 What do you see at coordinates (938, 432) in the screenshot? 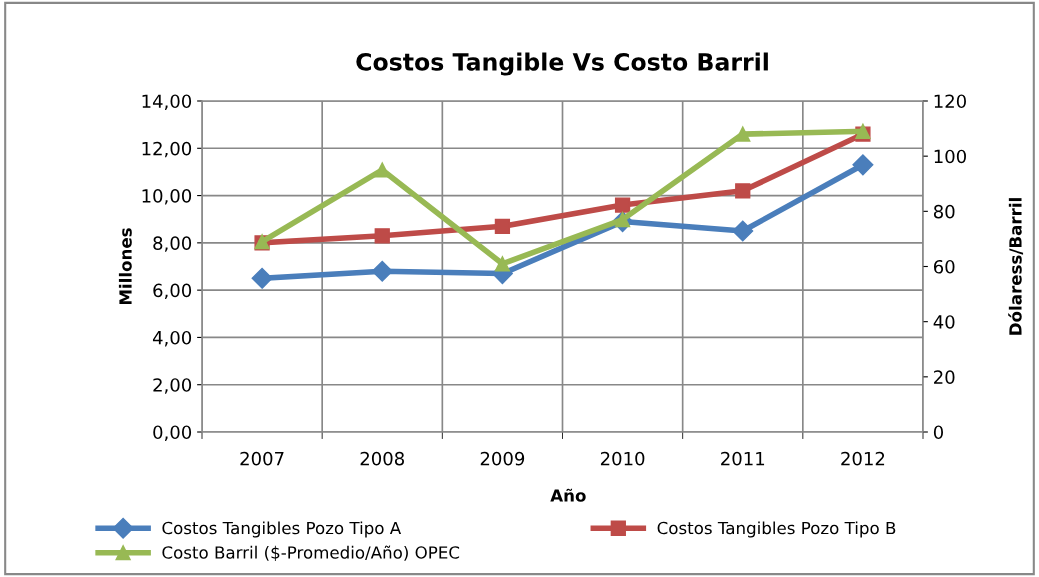
I see `y2-tick-label: 0` at bounding box center [938, 432].